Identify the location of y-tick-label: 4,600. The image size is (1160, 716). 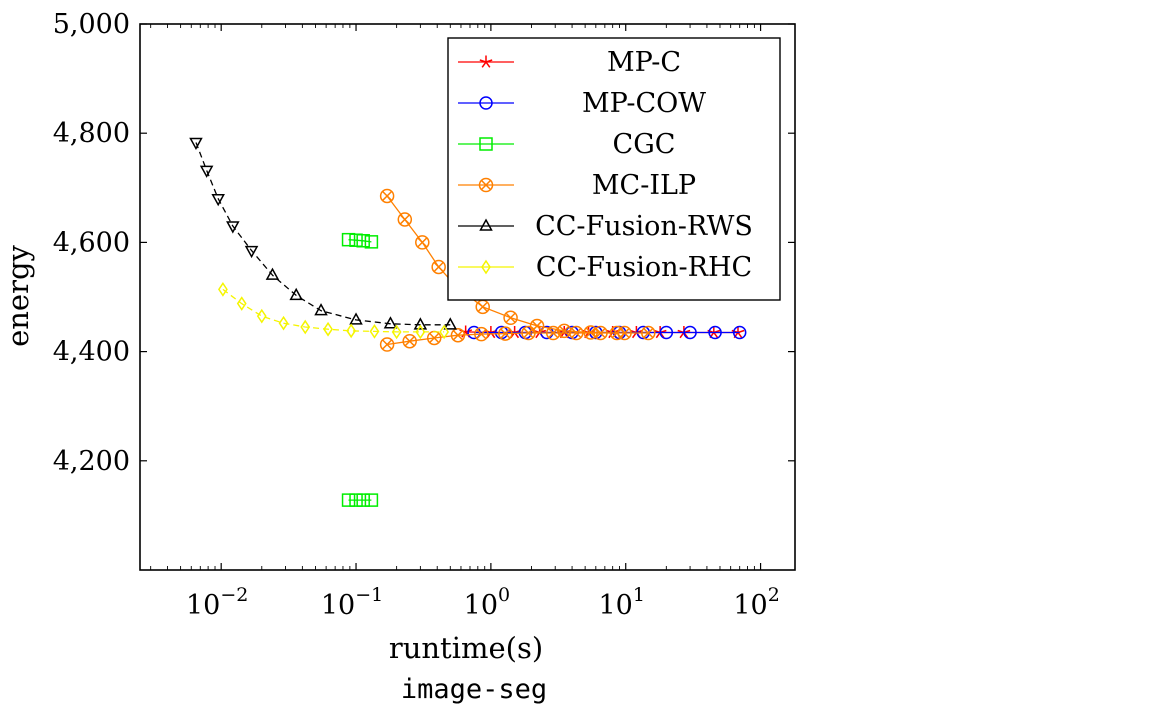
(91, 242).